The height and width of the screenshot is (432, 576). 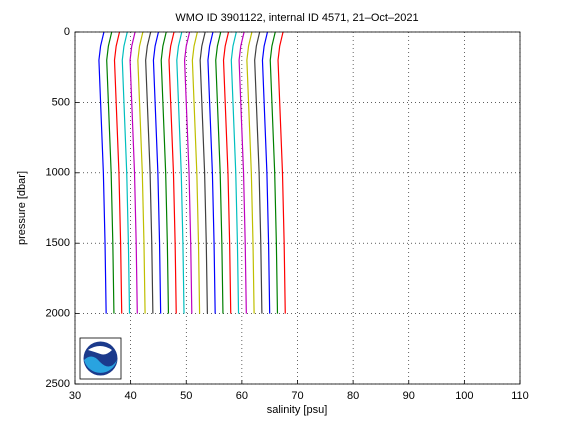 I want to click on x-tick-label: 100, so click(x=464, y=396).